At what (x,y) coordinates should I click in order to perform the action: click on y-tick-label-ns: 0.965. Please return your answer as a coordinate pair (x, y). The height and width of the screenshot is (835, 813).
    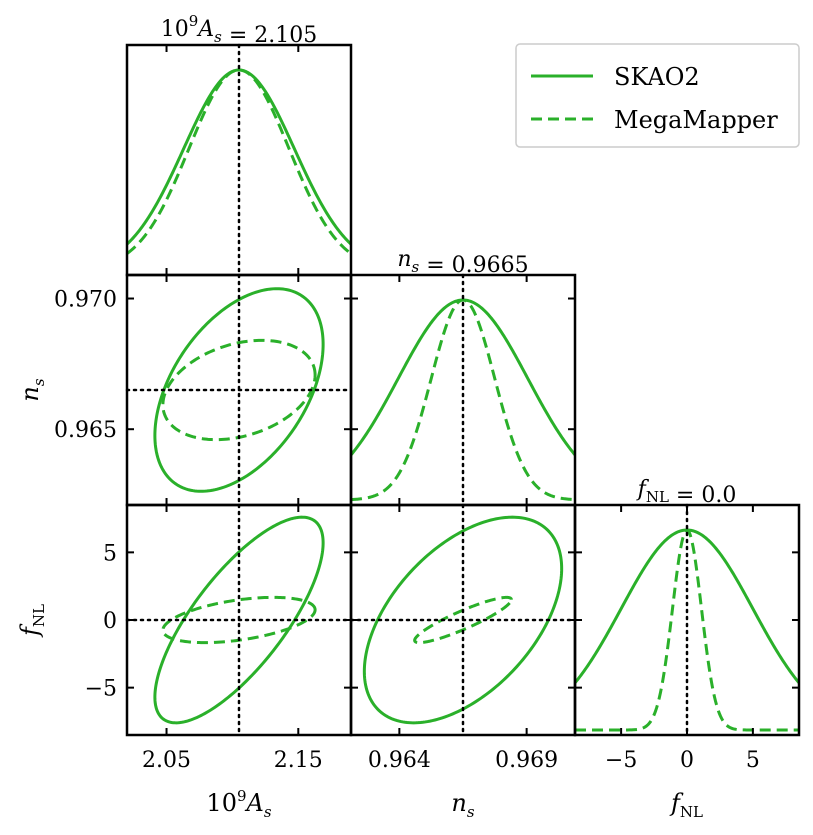
    Looking at the image, I should click on (85, 430).